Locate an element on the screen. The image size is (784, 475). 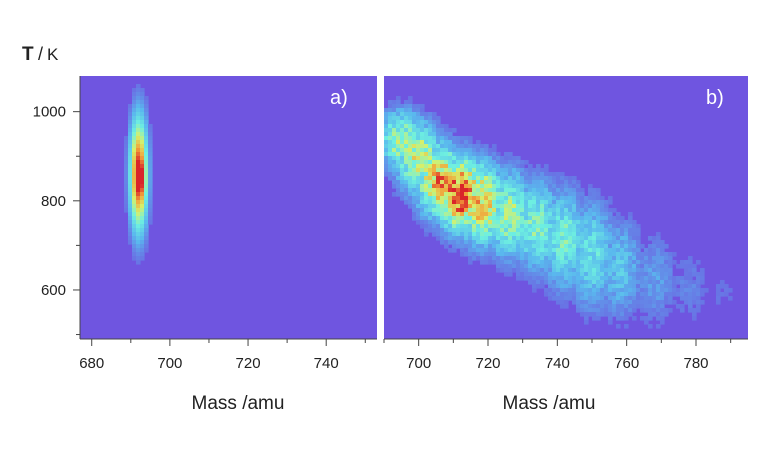
x-tick-label: 720 is located at coordinates (487, 363).